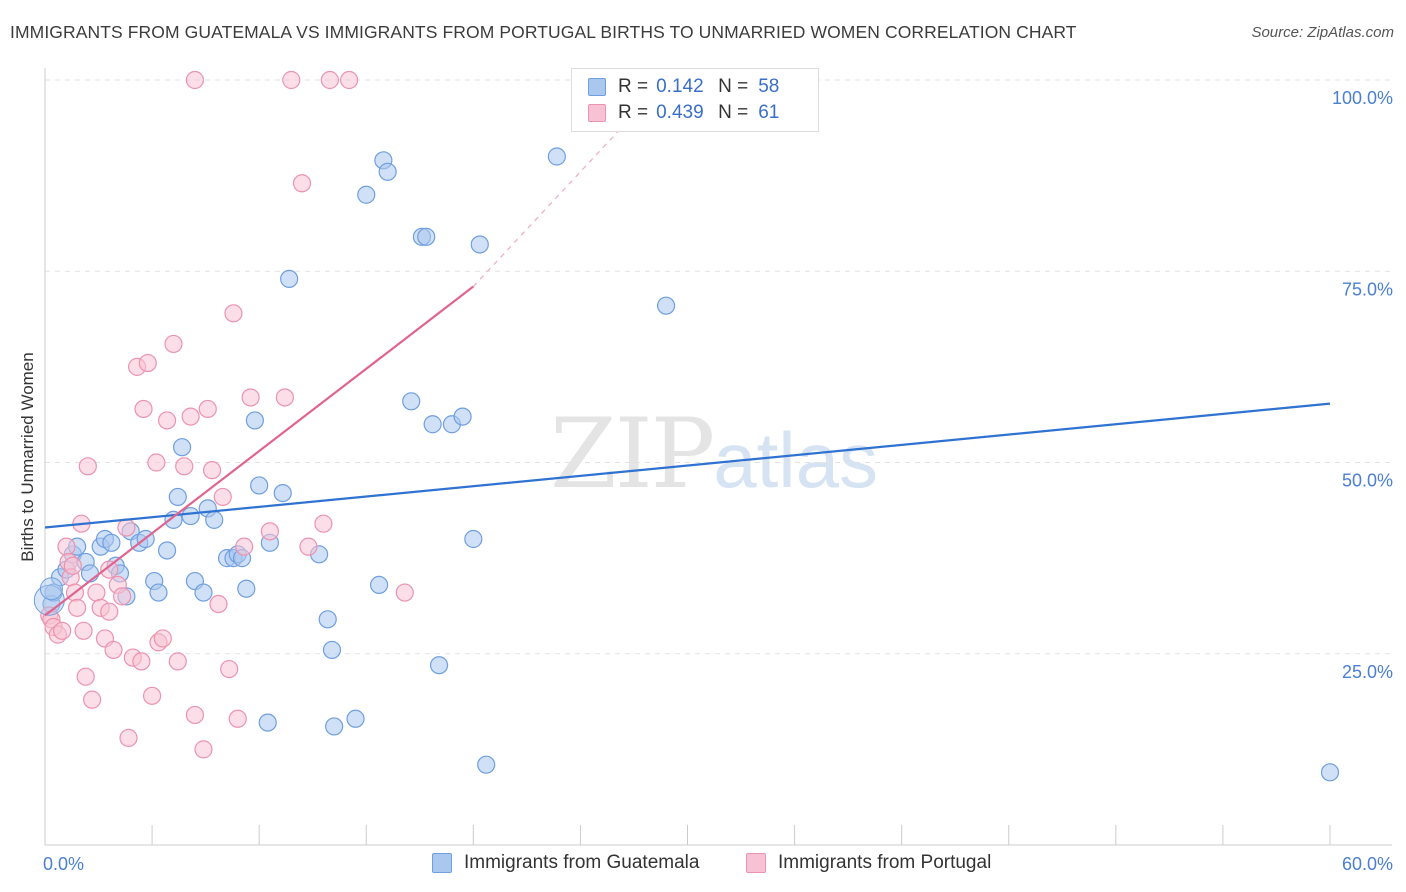  I want to click on trend-line-guatemala, so click(687, 465).